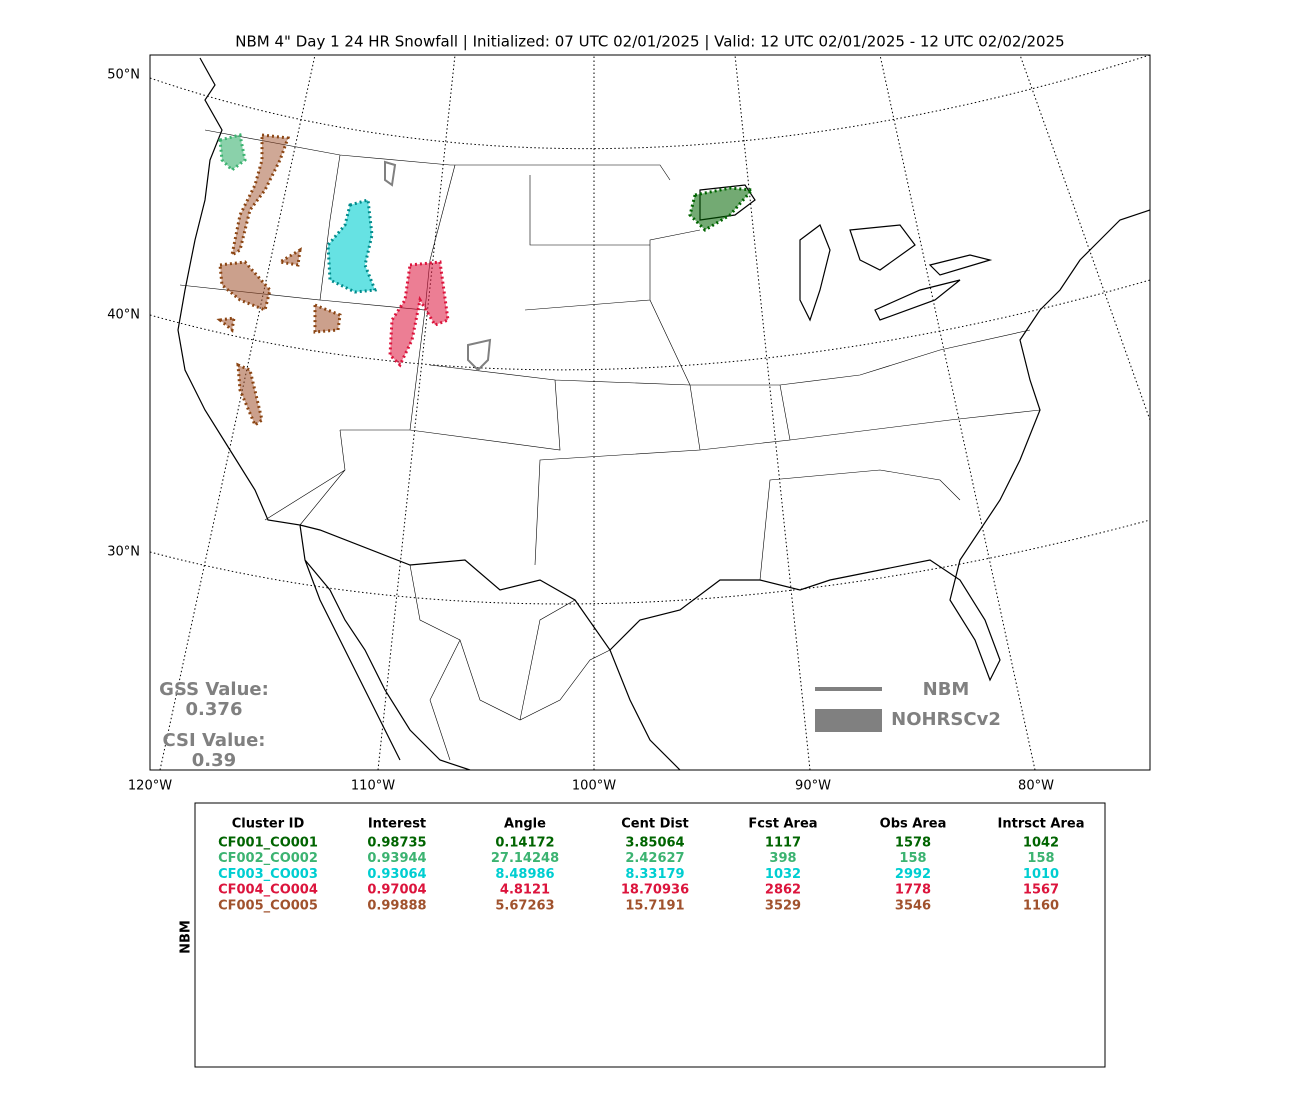  What do you see at coordinates (214, 709) in the screenshot?
I see `gss-value: 0.376` at bounding box center [214, 709].